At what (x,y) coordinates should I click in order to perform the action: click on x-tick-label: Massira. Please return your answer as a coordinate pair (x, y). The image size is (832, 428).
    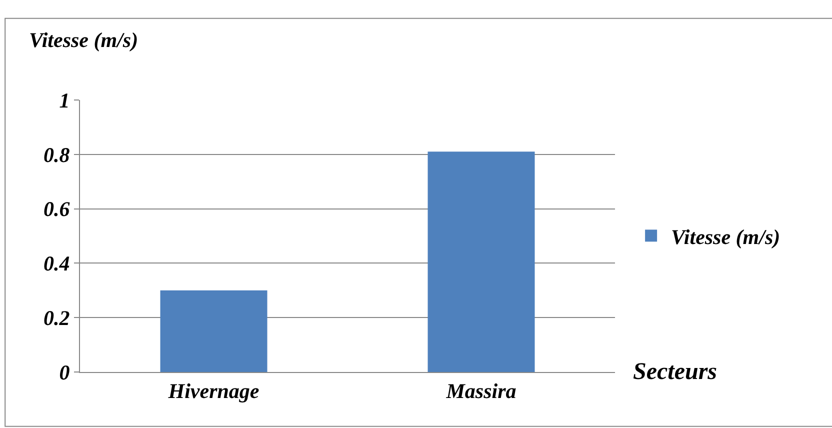
    Looking at the image, I should click on (480, 391).